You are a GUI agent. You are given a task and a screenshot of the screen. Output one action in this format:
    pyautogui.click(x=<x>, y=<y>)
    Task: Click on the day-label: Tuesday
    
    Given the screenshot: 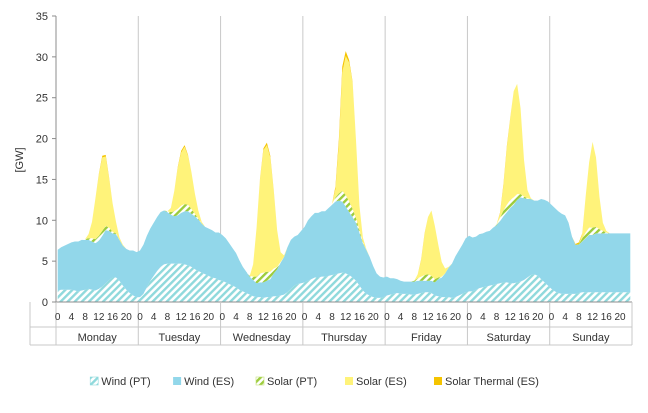 What is the action you would take?
    pyautogui.click(x=180, y=338)
    